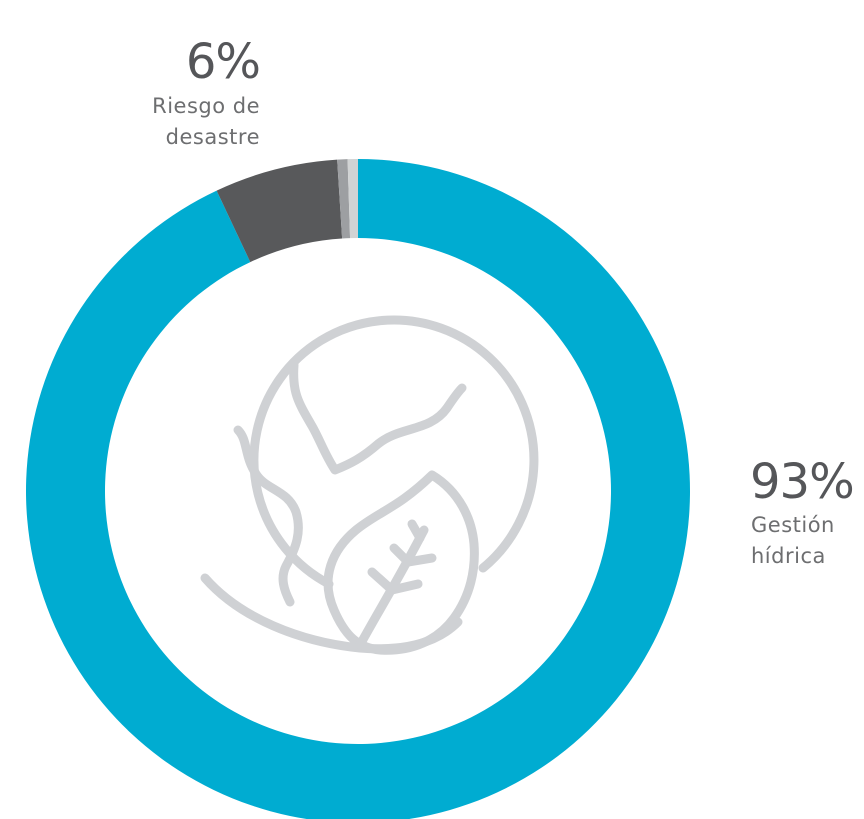  Describe the element at coordinates (802, 482) in the screenshot. I see `gestion-percent: 93%` at that location.